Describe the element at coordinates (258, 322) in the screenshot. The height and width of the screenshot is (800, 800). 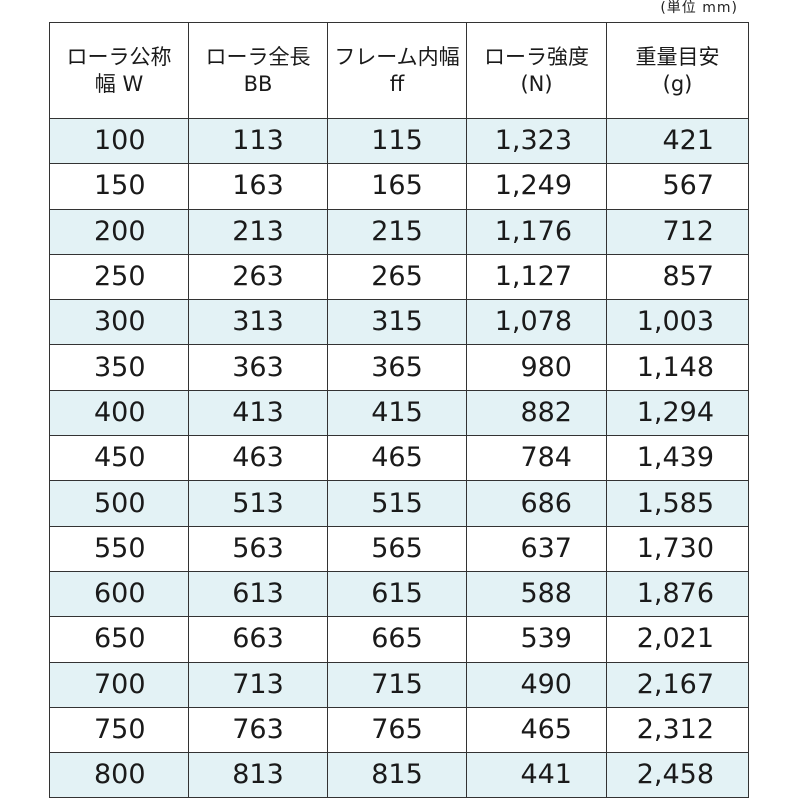
I see `cell-roller-length: 313` at that location.